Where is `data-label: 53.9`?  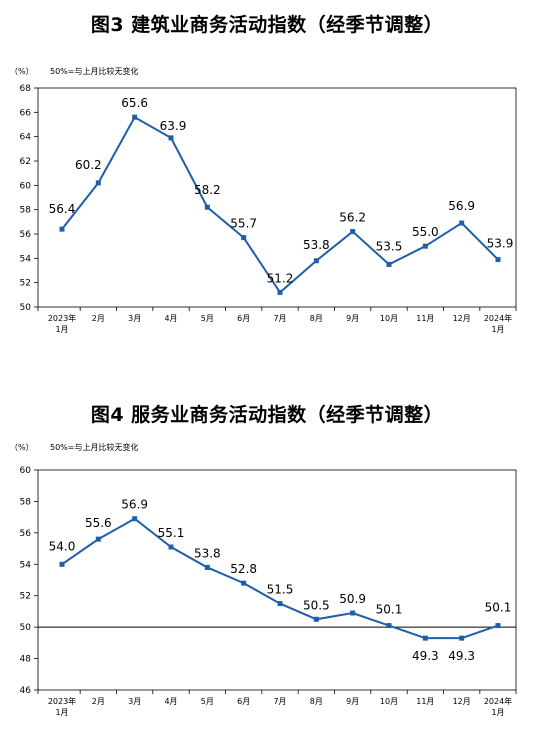
data-label: 53.9 is located at coordinates (500, 244).